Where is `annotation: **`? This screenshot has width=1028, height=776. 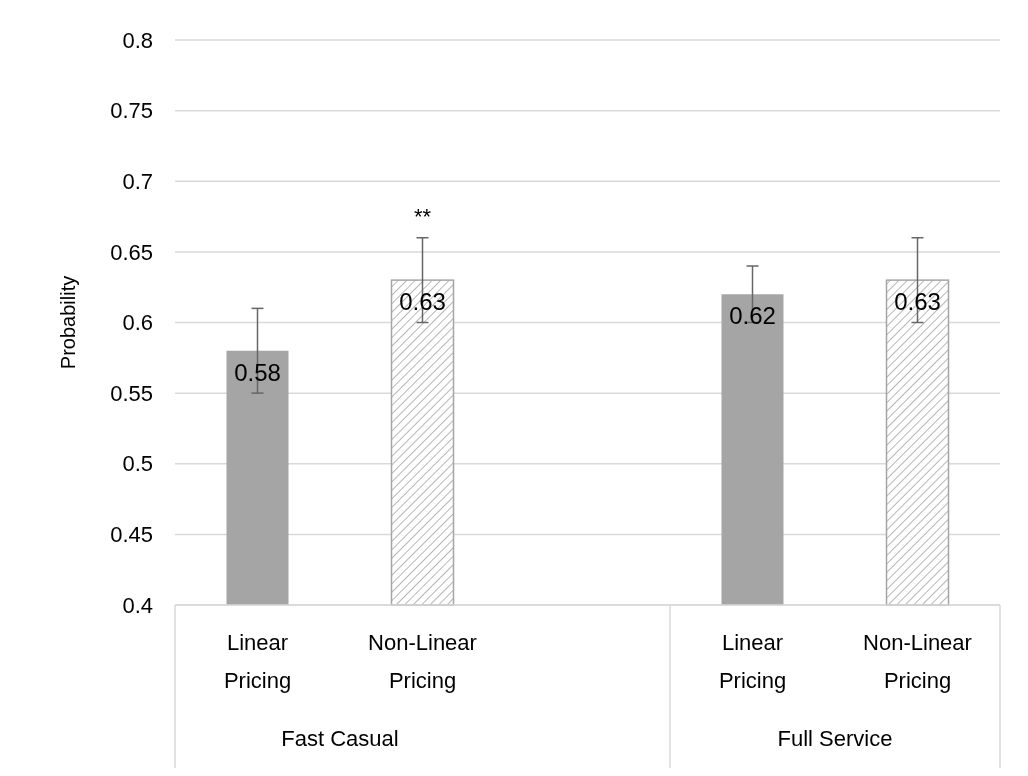
annotation: ** is located at coordinates (422, 216).